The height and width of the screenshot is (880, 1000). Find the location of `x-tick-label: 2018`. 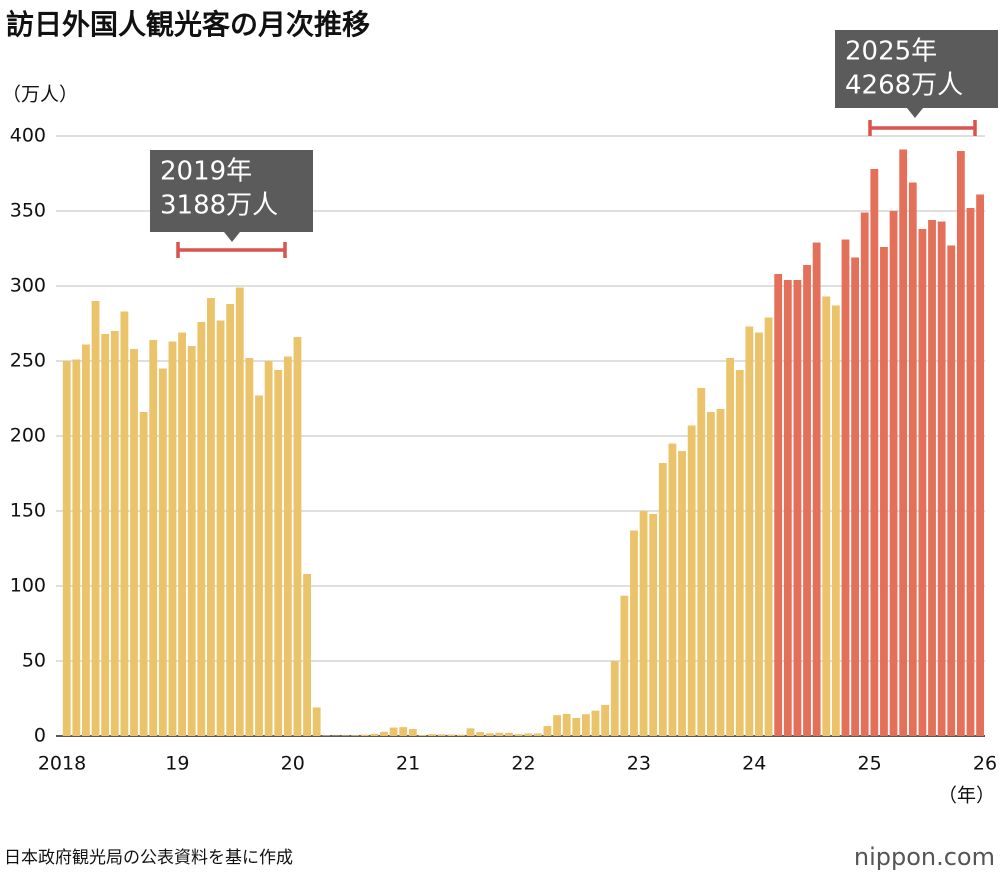

x-tick-label: 2018 is located at coordinates (62, 764).